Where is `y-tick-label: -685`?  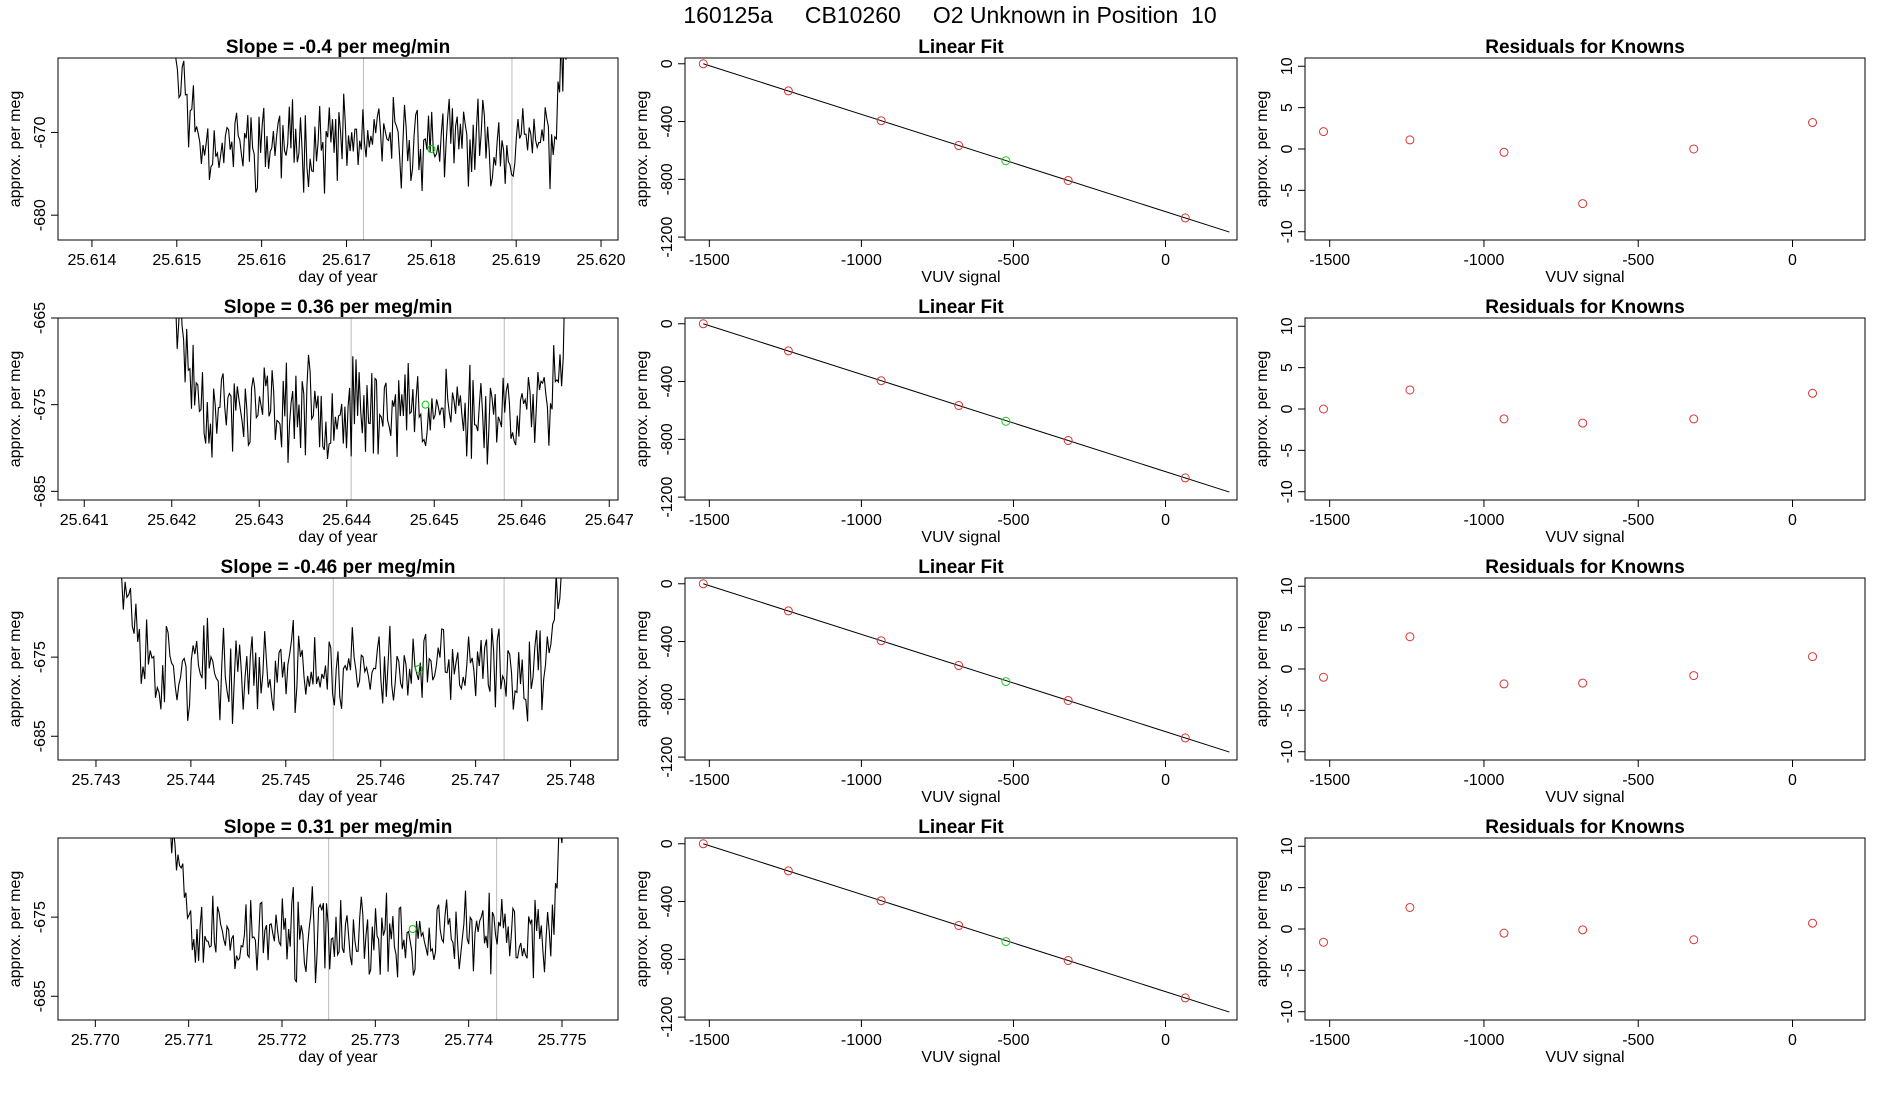 y-tick-label: -685 is located at coordinates (40, 491).